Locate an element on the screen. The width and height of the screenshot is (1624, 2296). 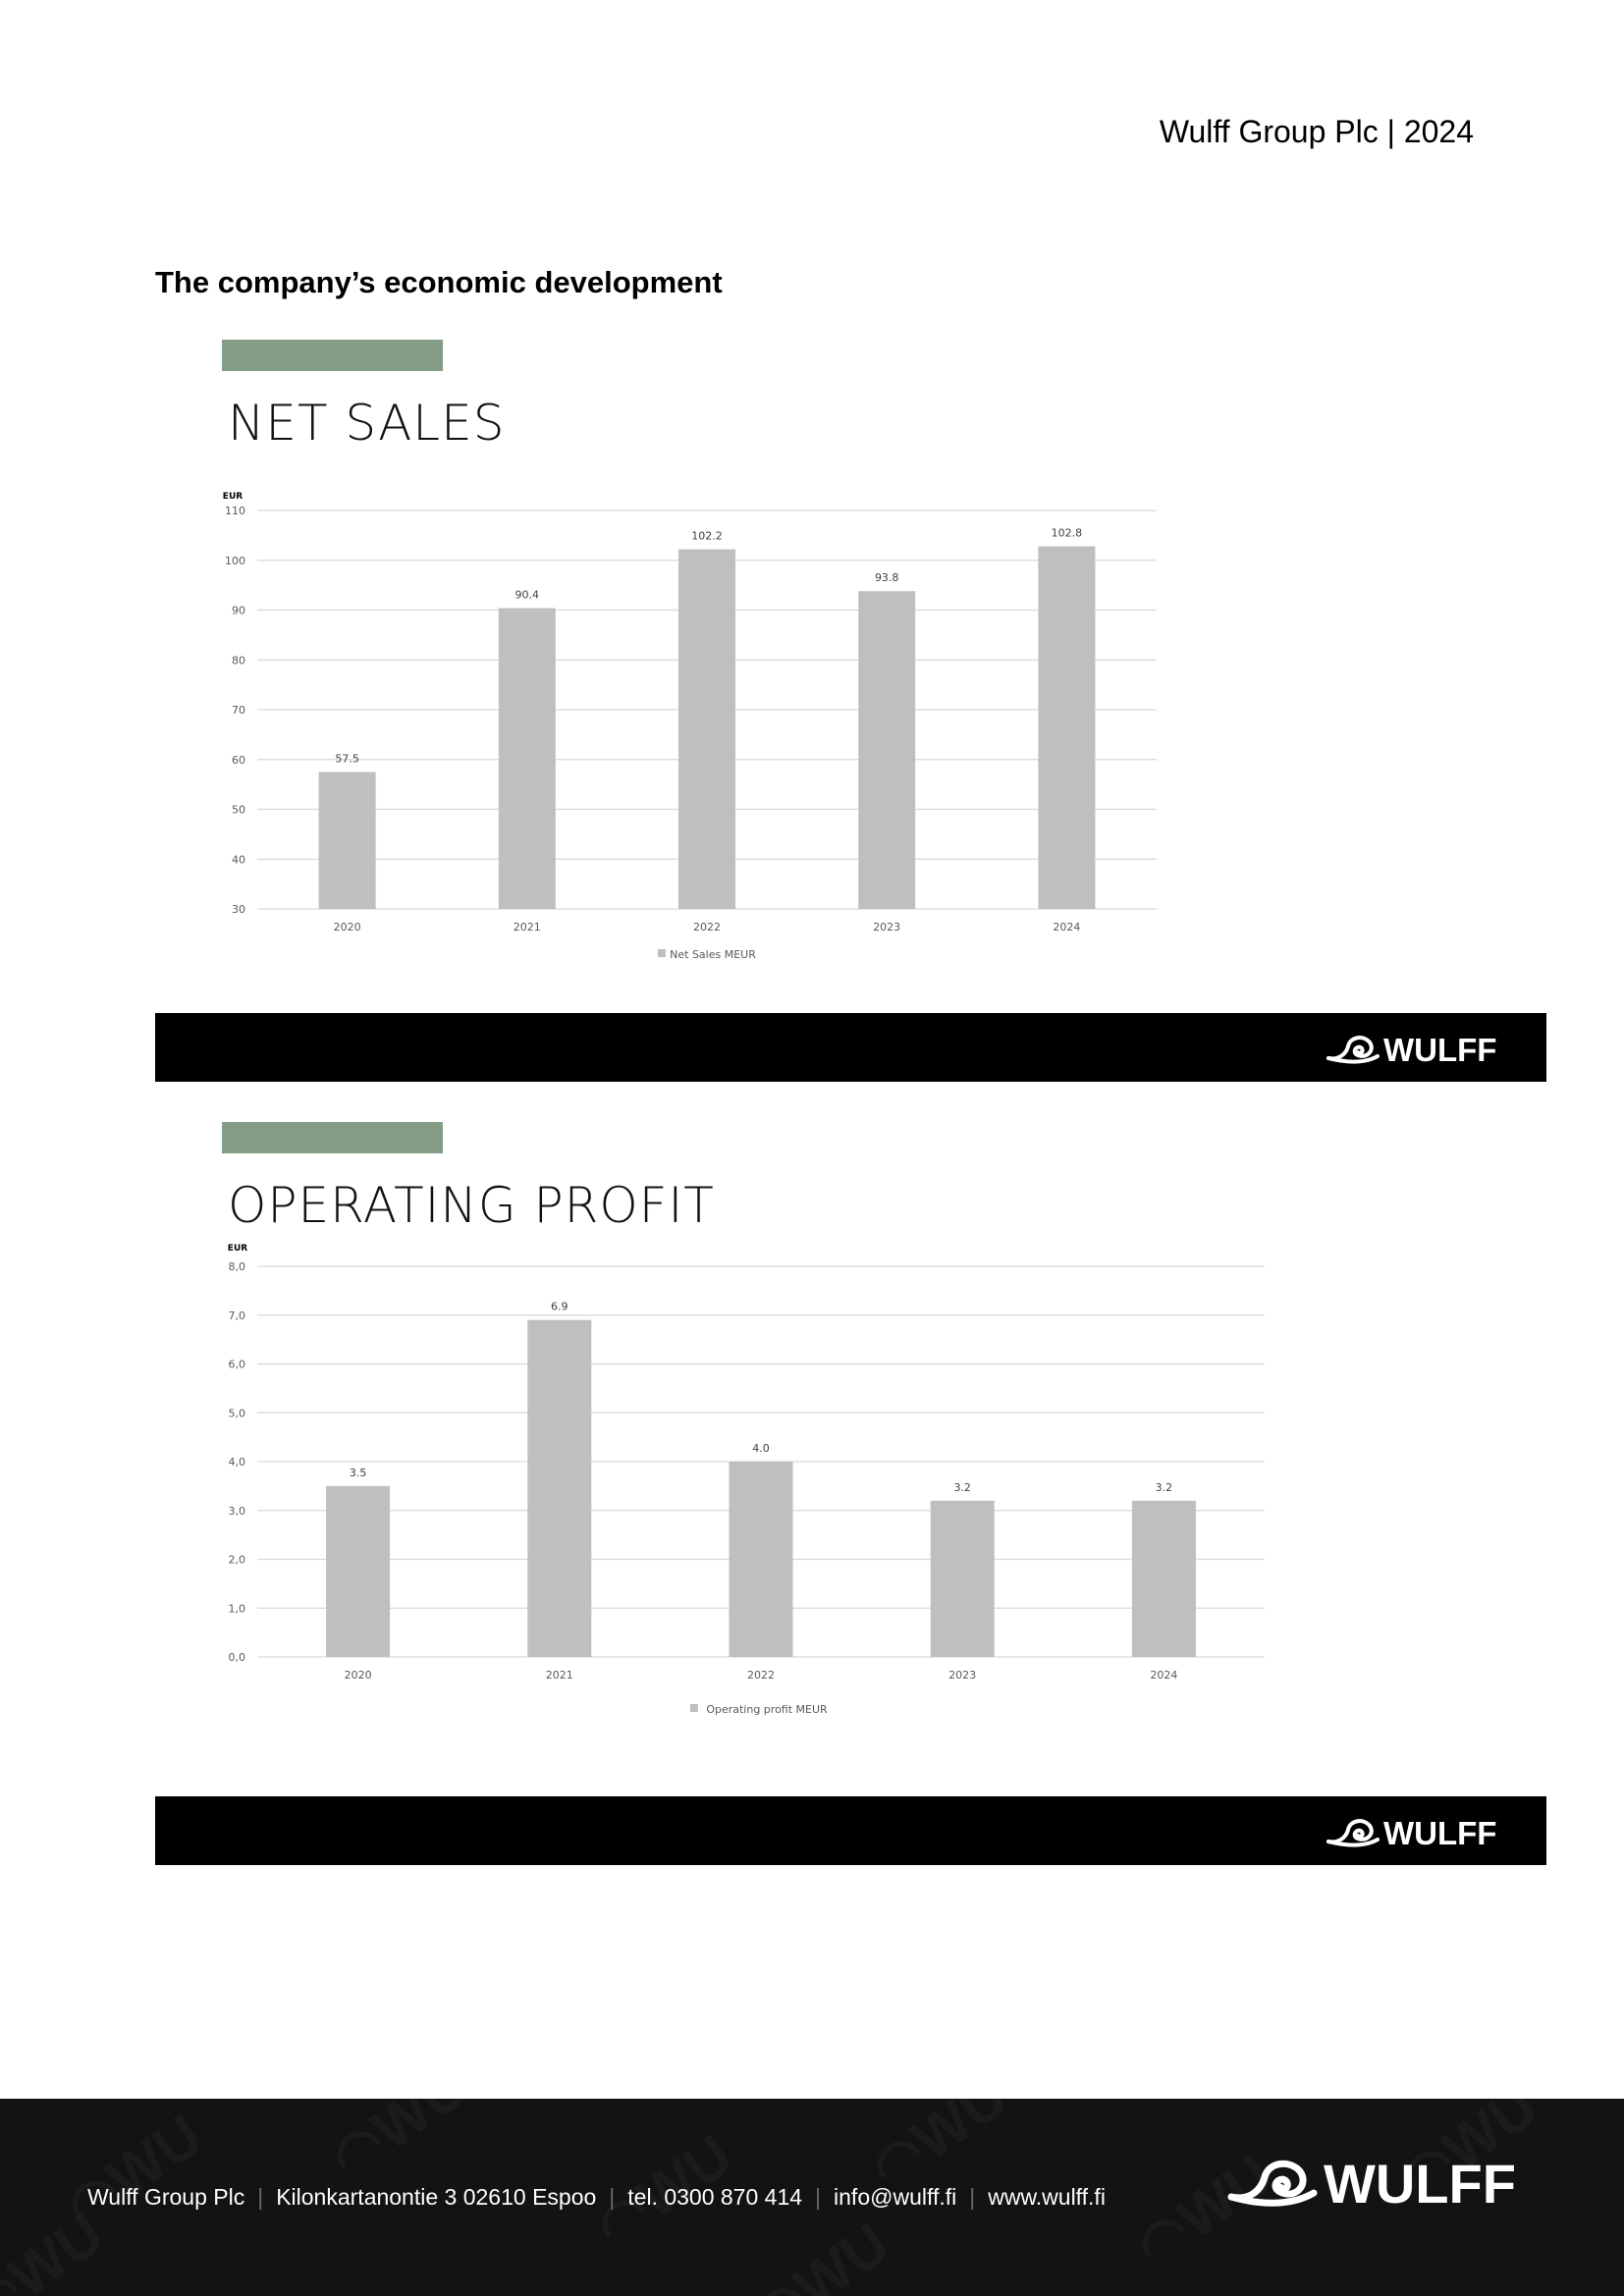
y-tick-label: 100 is located at coordinates (235, 561).